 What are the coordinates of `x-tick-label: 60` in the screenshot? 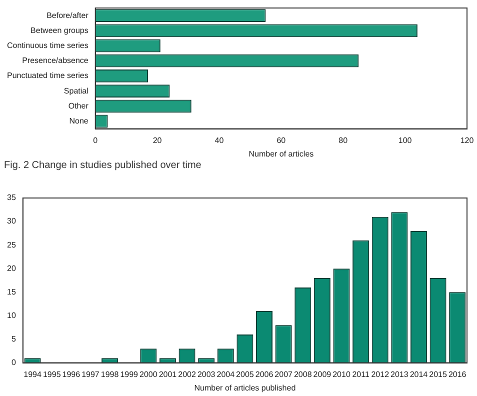 It's located at (281, 140).